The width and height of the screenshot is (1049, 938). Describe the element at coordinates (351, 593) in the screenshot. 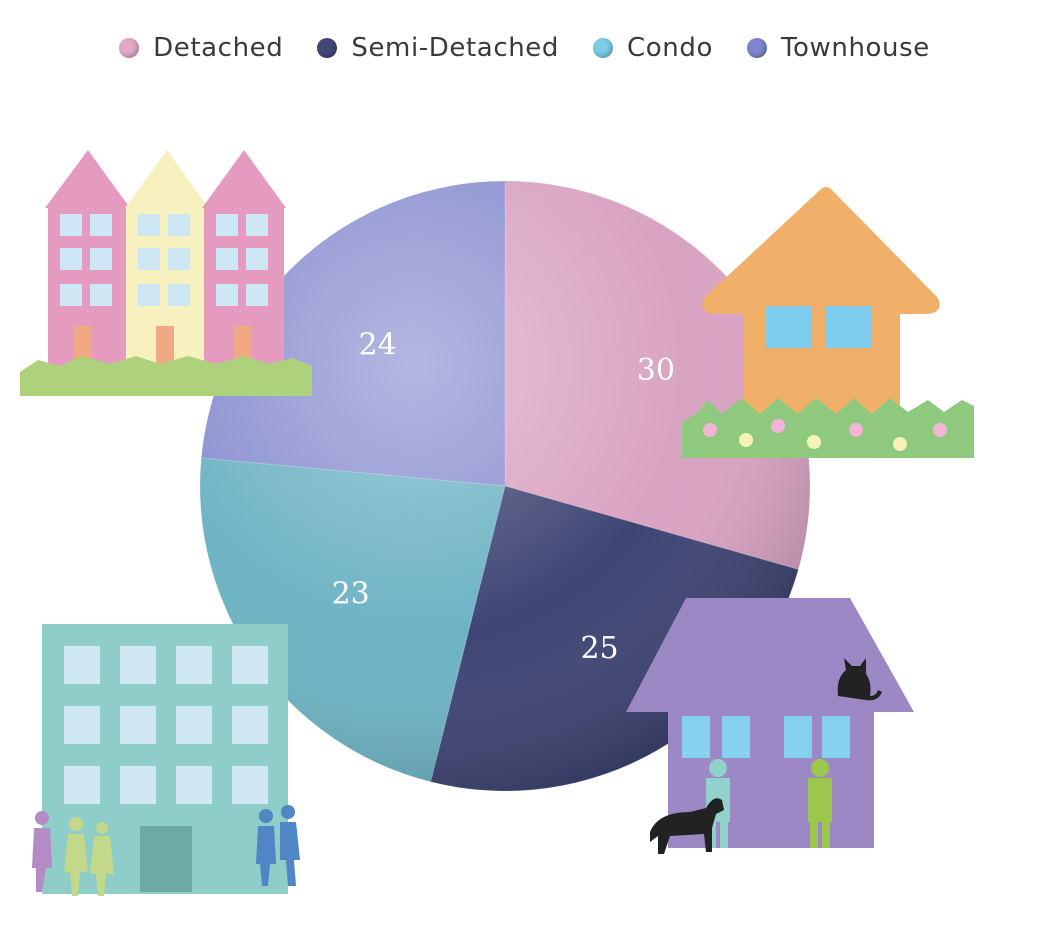

I see `data-label: 23` at that location.